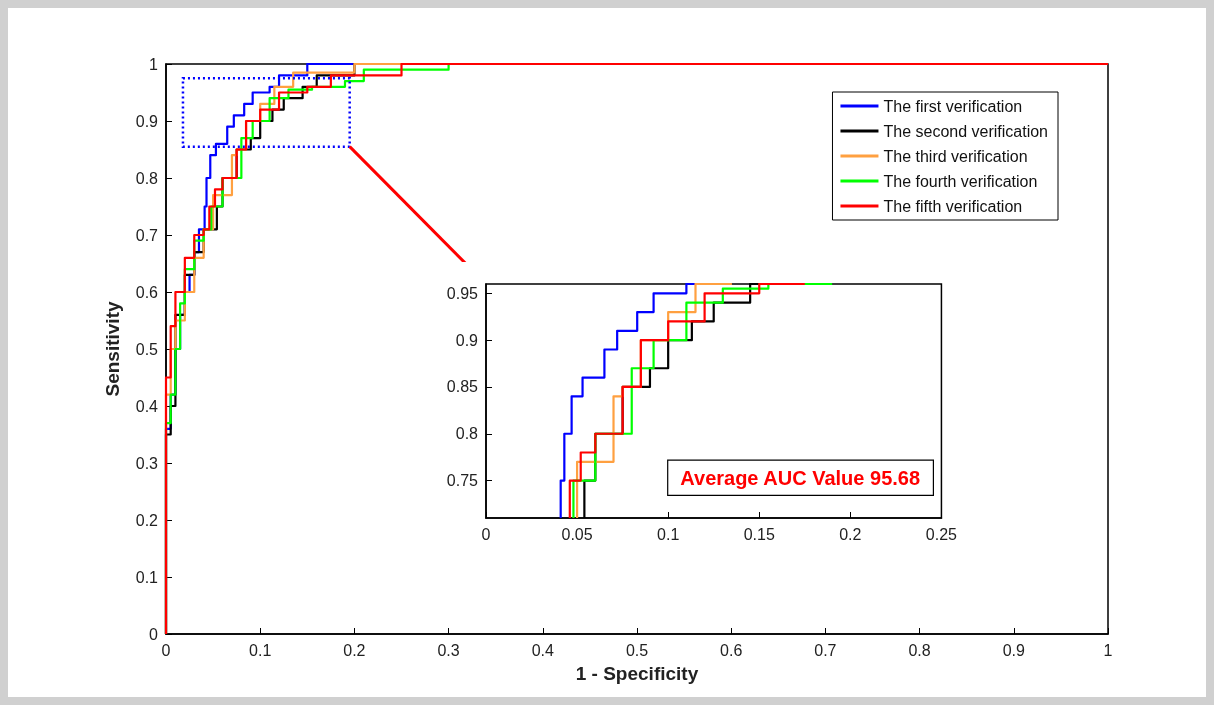 This screenshot has height=705, width=1214. What do you see at coordinates (800, 477) in the screenshot?
I see `annotation: Average AUC Value 95.68` at bounding box center [800, 477].